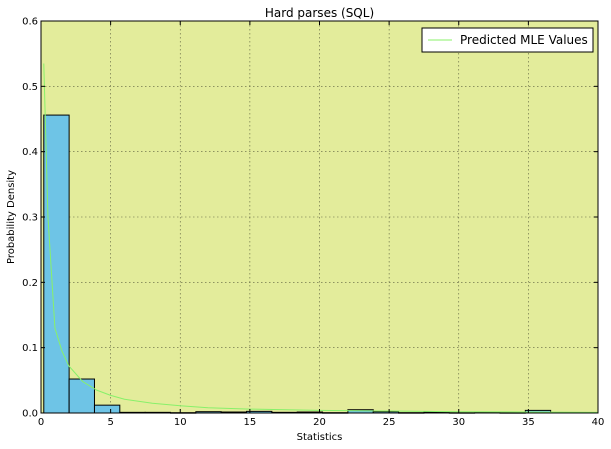 The image size is (611, 449). What do you see at coordinates (30, 348) in the screenshot?
I see `y-tick-label-1: 0.1` at bounding box center [30, 348].